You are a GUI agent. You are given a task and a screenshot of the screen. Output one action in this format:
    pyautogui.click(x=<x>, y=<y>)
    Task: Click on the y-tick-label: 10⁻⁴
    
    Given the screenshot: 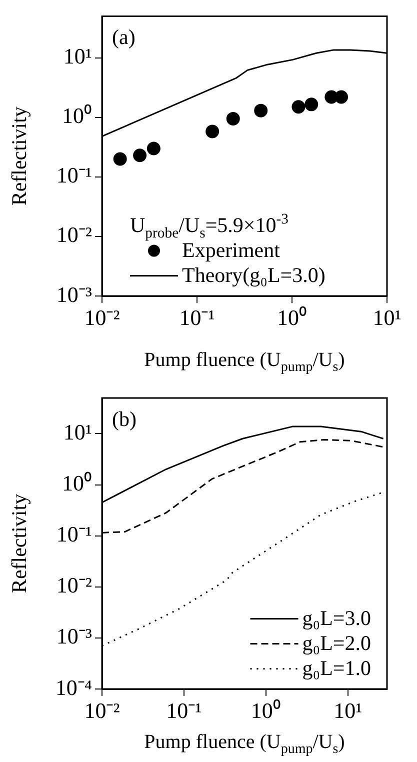 What is the action you would take?
    pyautogui.click(x=73, y=687)
    